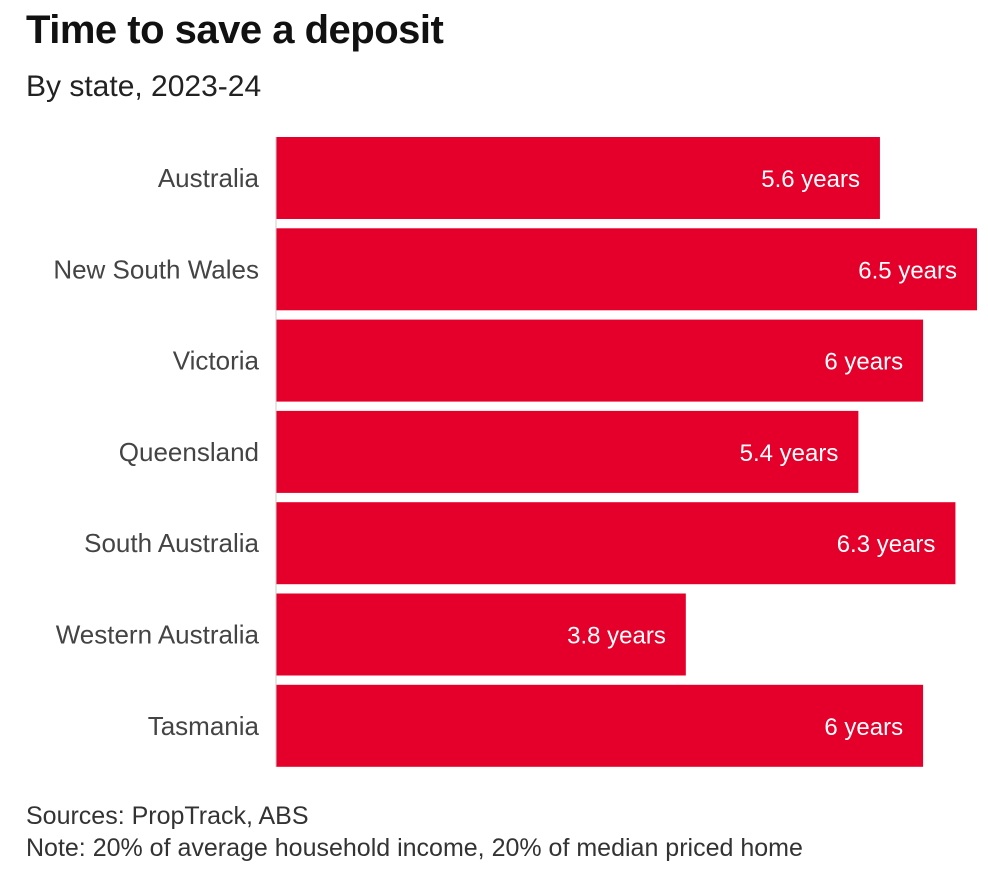 The image size is (988, 871). I want to click on chart-subtitle: By state, 2023-24, so click(144, 86).